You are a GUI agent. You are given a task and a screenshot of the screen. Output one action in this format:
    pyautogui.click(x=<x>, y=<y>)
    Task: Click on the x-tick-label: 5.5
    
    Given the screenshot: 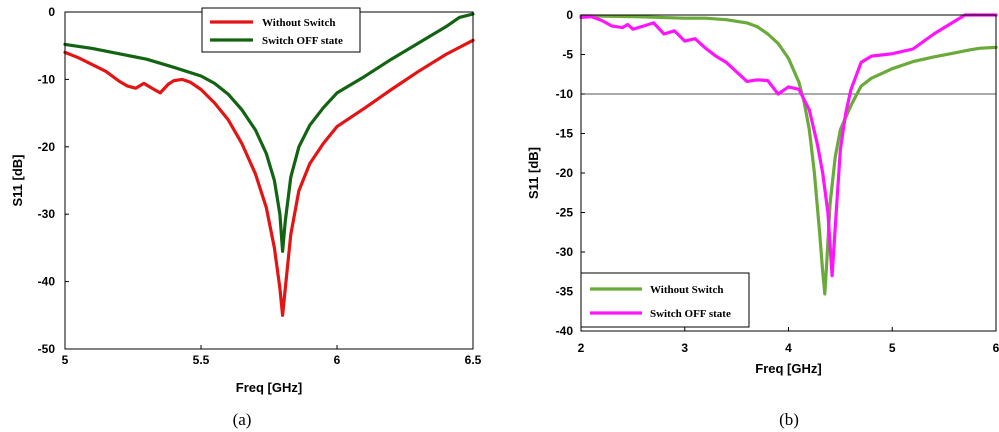 What is the action you would take?
    pyautogui.click(x=201, y=360)
    